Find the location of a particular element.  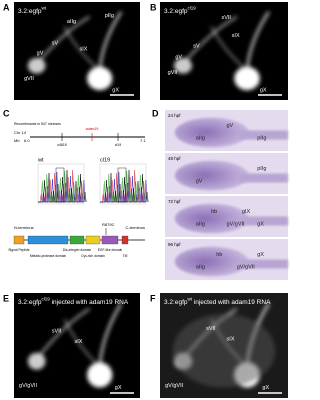

stage-label: 24 hpf is located at coordinates (174, 115).